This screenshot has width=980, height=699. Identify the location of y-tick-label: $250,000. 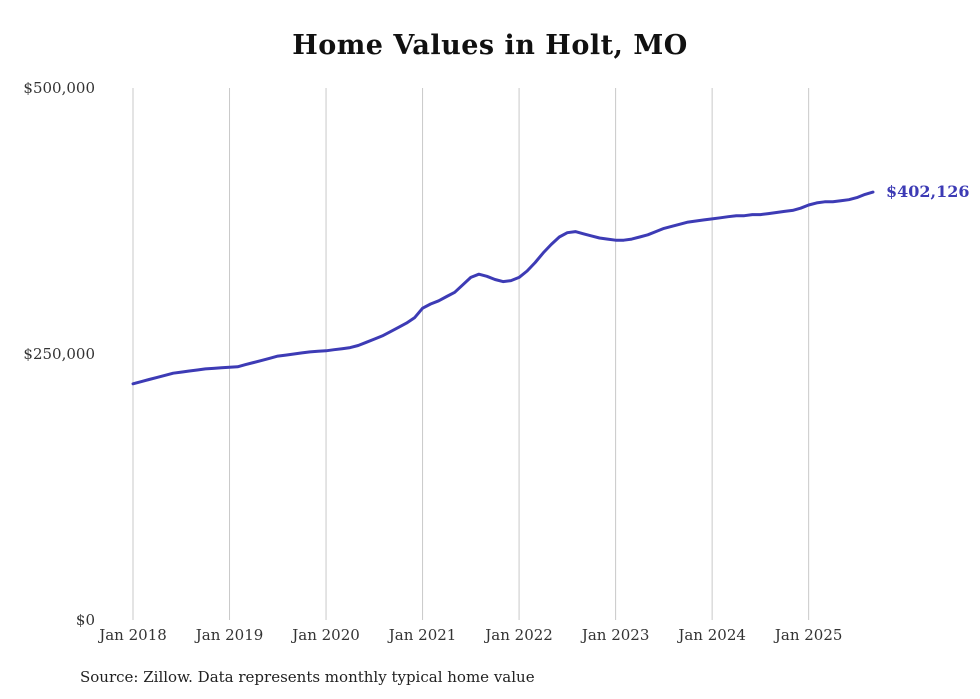
(59, 354).